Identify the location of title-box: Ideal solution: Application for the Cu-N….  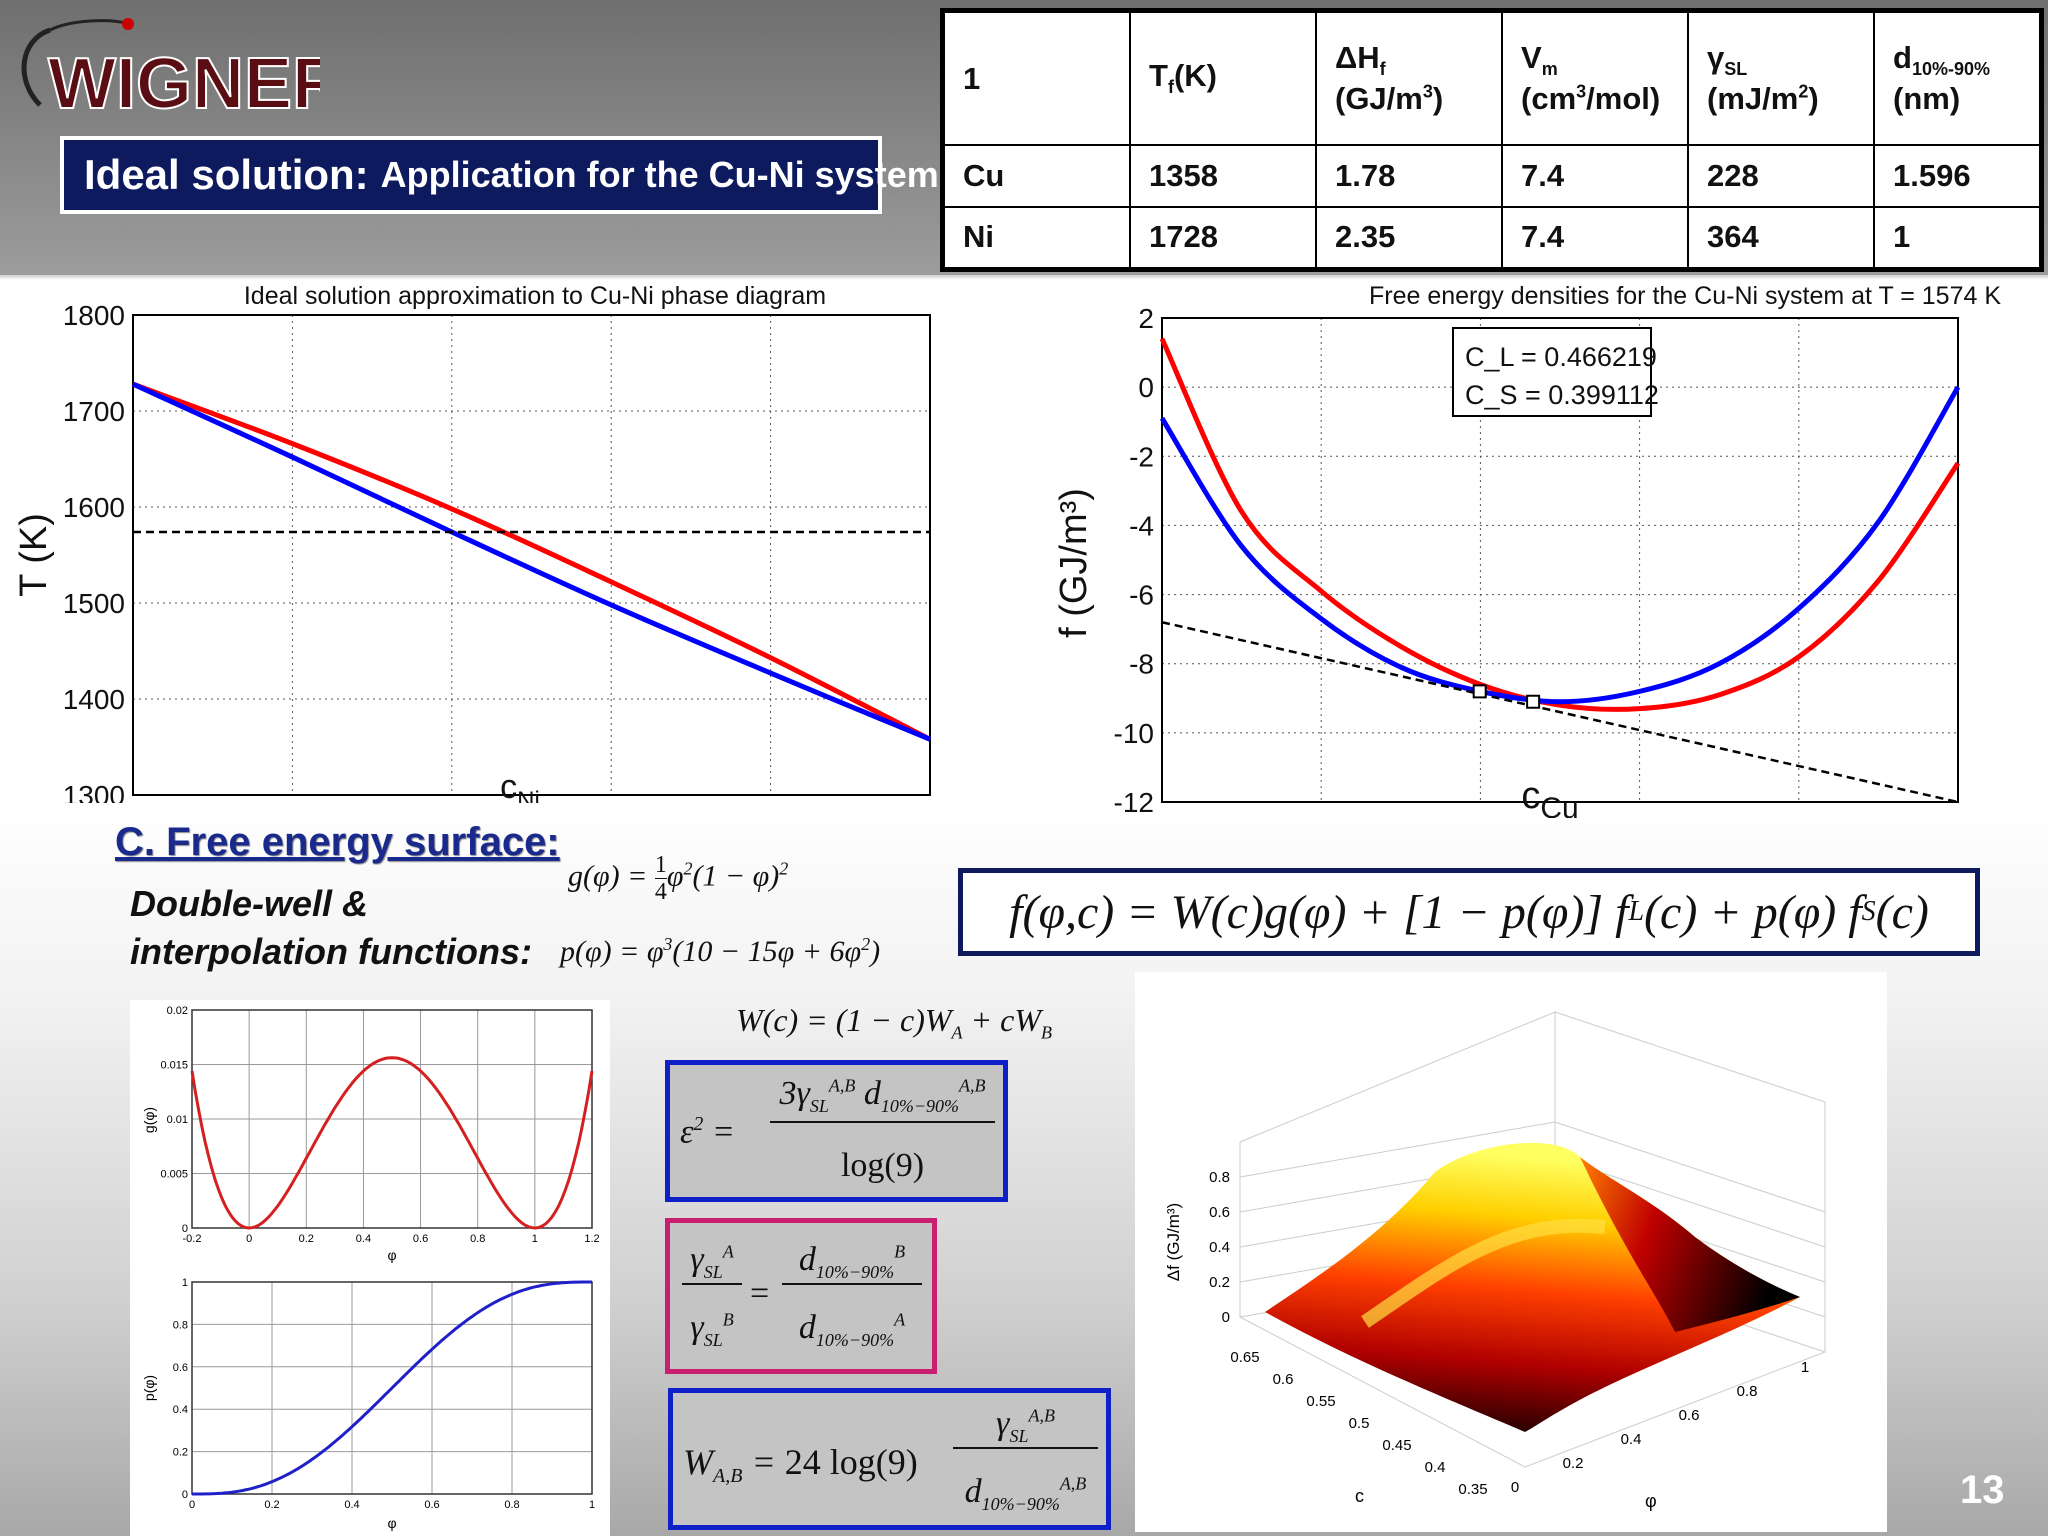
(499, 175).